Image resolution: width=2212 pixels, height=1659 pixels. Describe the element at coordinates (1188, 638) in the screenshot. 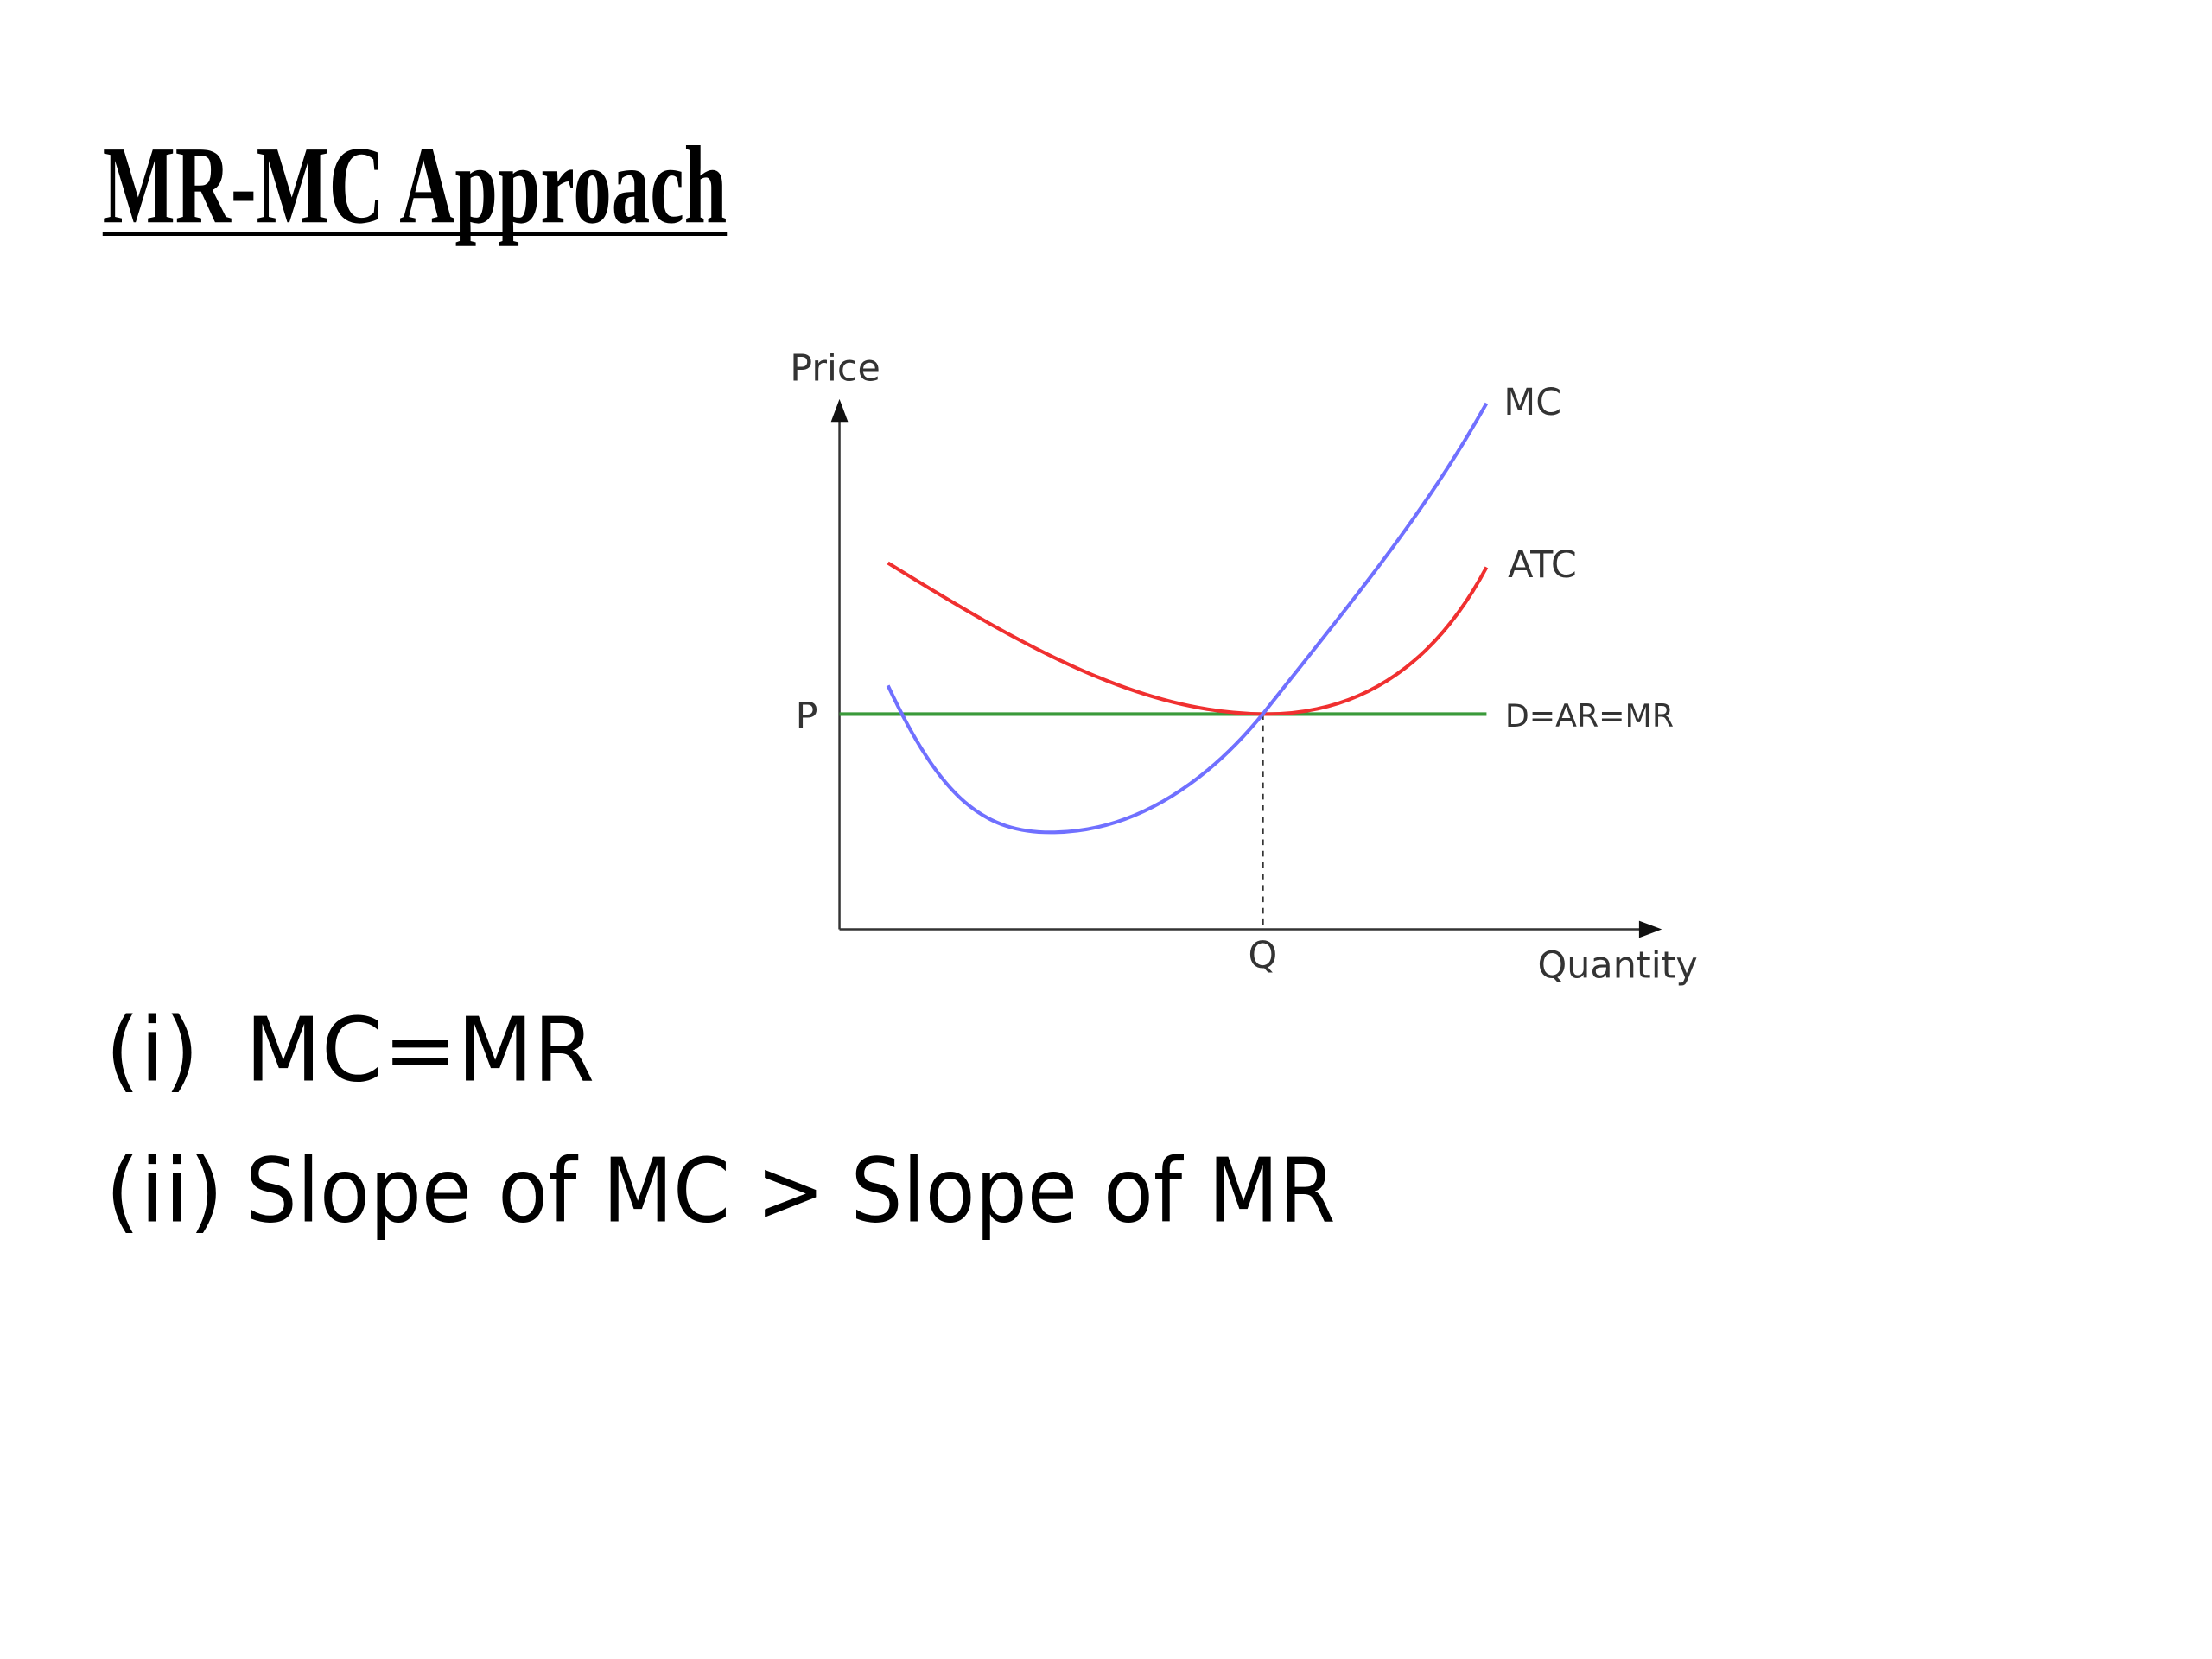

I see `atc-curve` at that location.